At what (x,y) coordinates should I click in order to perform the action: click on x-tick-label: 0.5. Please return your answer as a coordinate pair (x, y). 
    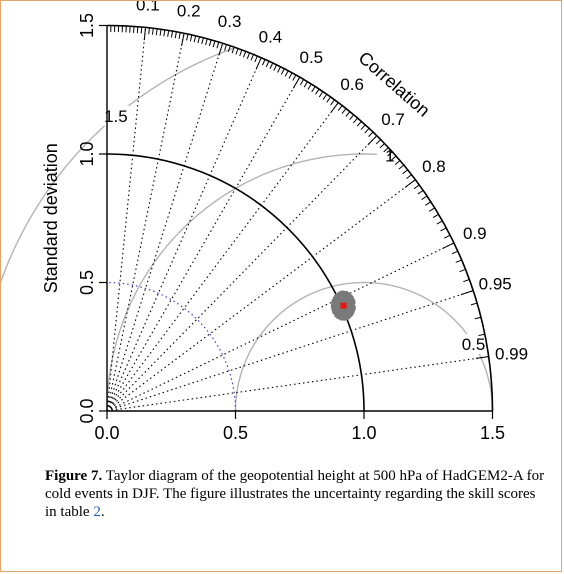
    Looking at the image, I should click on (235, 433).